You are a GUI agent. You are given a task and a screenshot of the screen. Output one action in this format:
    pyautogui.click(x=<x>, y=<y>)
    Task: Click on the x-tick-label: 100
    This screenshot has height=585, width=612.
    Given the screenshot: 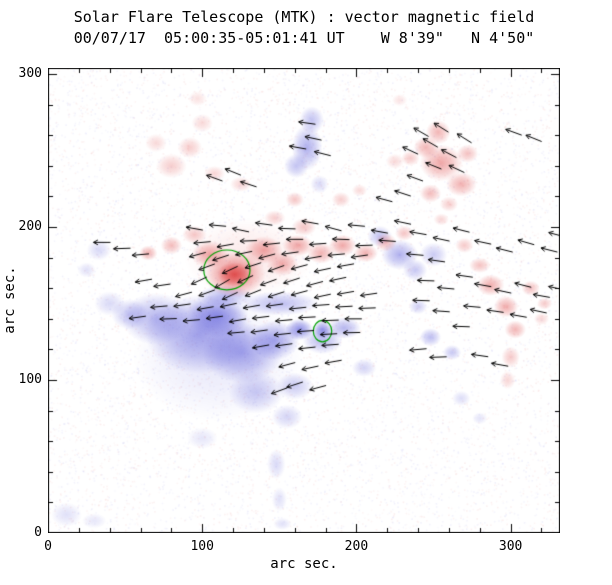 What is the action you would take?
    pyautogui.click(x=202, y=546)
    